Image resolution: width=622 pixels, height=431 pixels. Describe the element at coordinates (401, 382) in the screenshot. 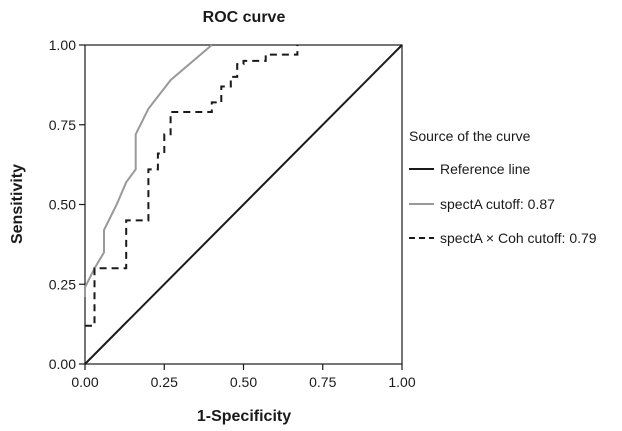

I see `x-tick-label: 1.00` at that location.